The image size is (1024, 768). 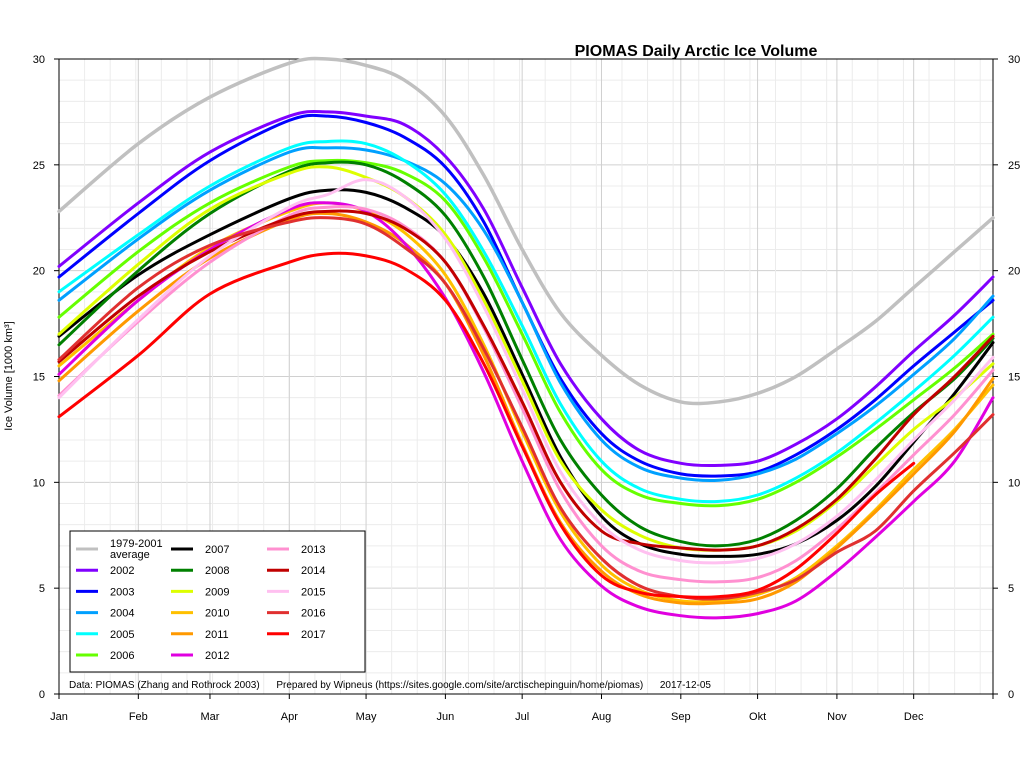 I want to click on y-axis: 0 5 10 15 20 25 30, so click(x=46, y=377).